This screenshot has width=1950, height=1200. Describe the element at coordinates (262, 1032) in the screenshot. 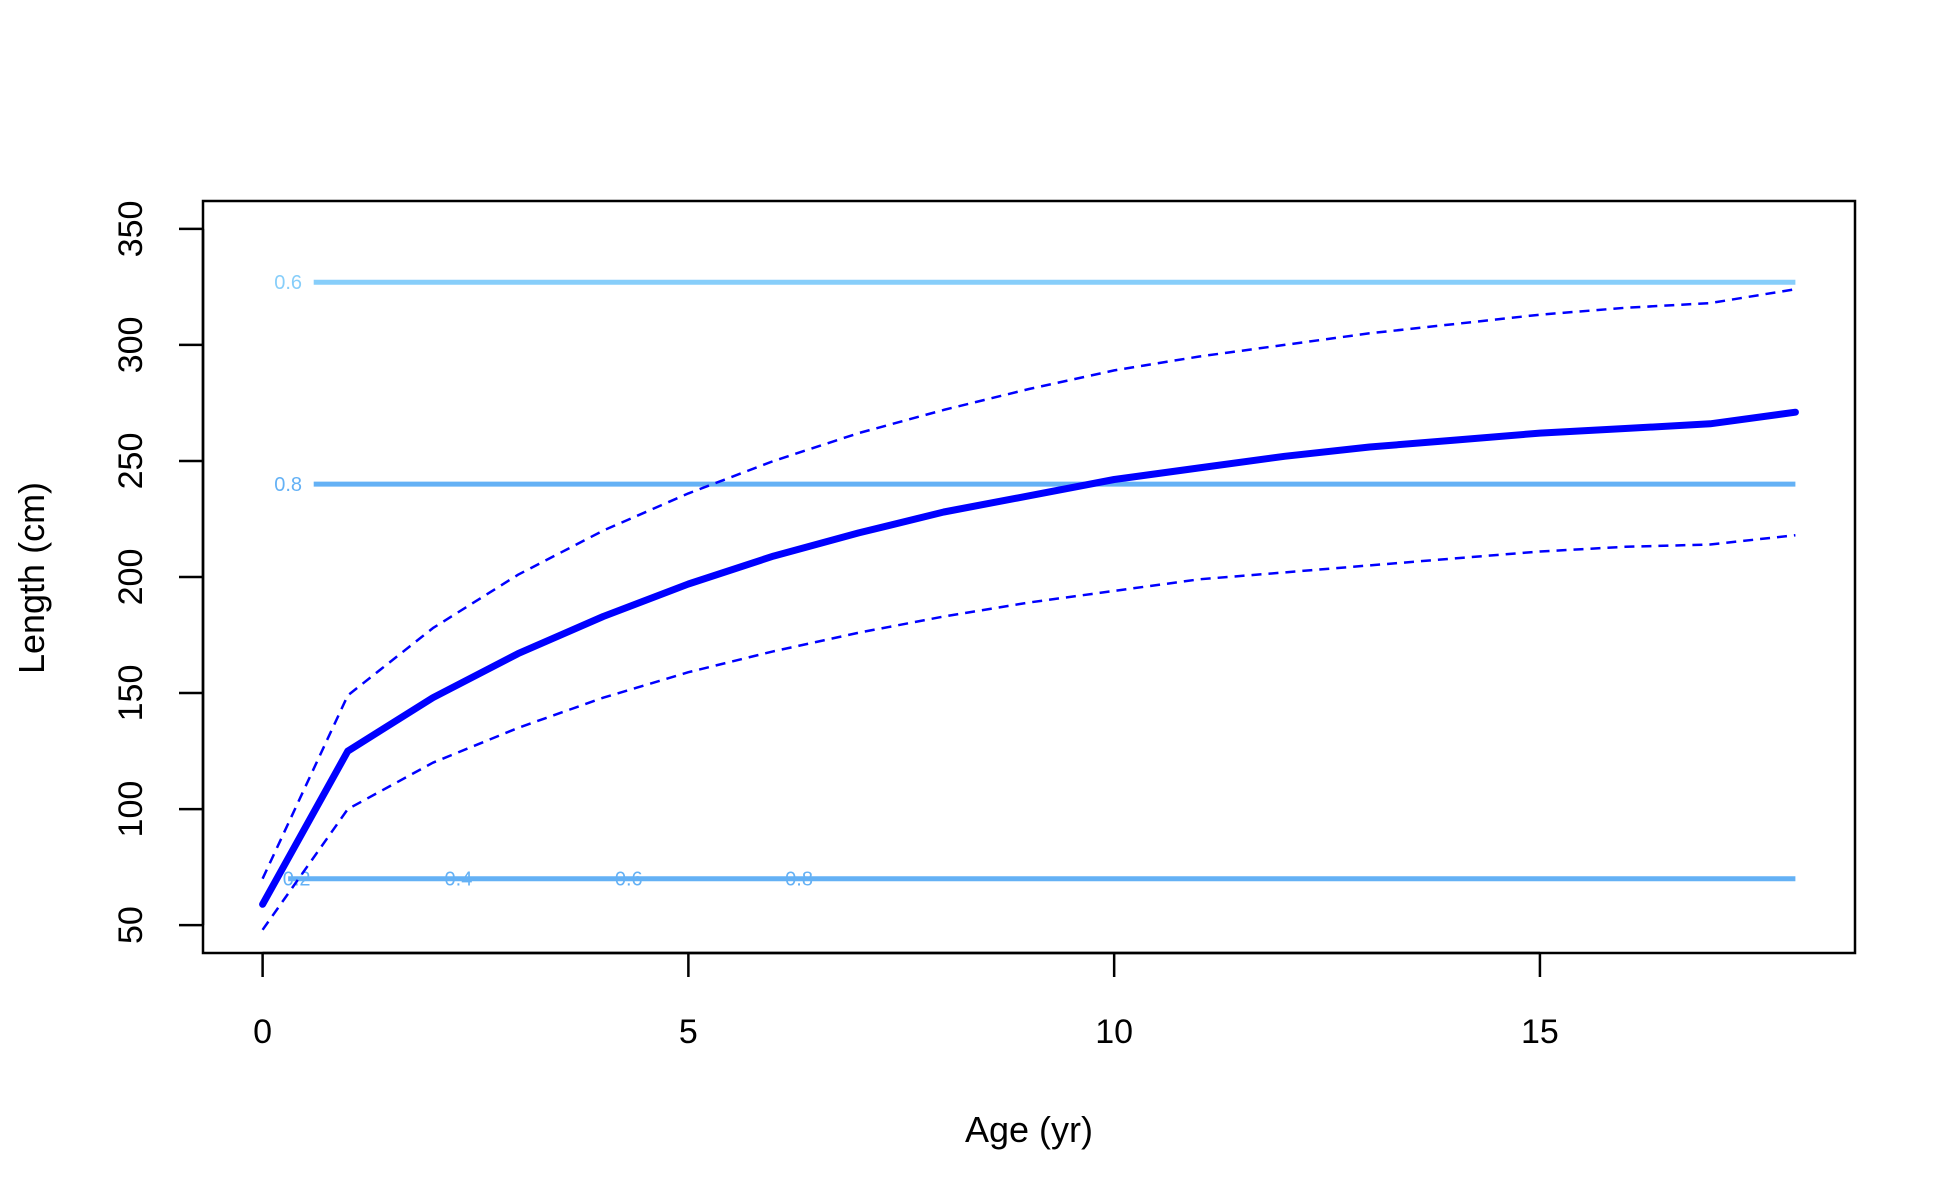

I see `x-tick-label-0: 0` at that location.